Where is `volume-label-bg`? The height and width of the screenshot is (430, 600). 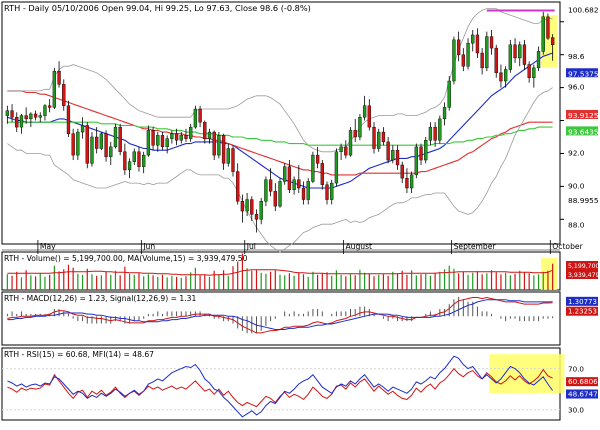 volume-label-bg is located at coordinates (582, 265).